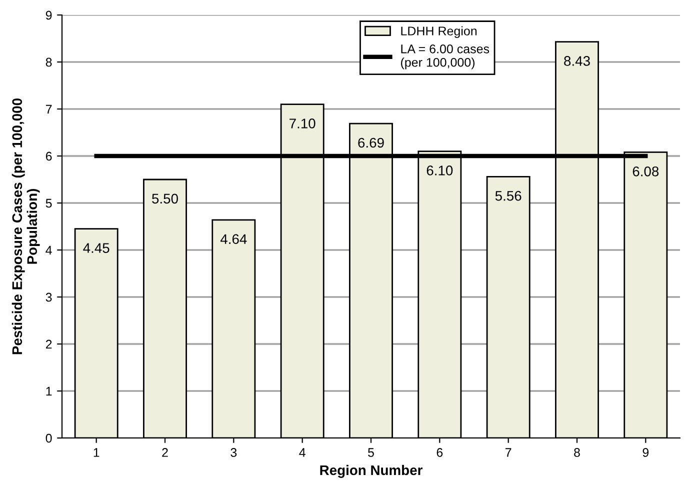  Describe the element at coordinates (303, 123) in the screenshot. I see `data-label: 7.10` at that location.